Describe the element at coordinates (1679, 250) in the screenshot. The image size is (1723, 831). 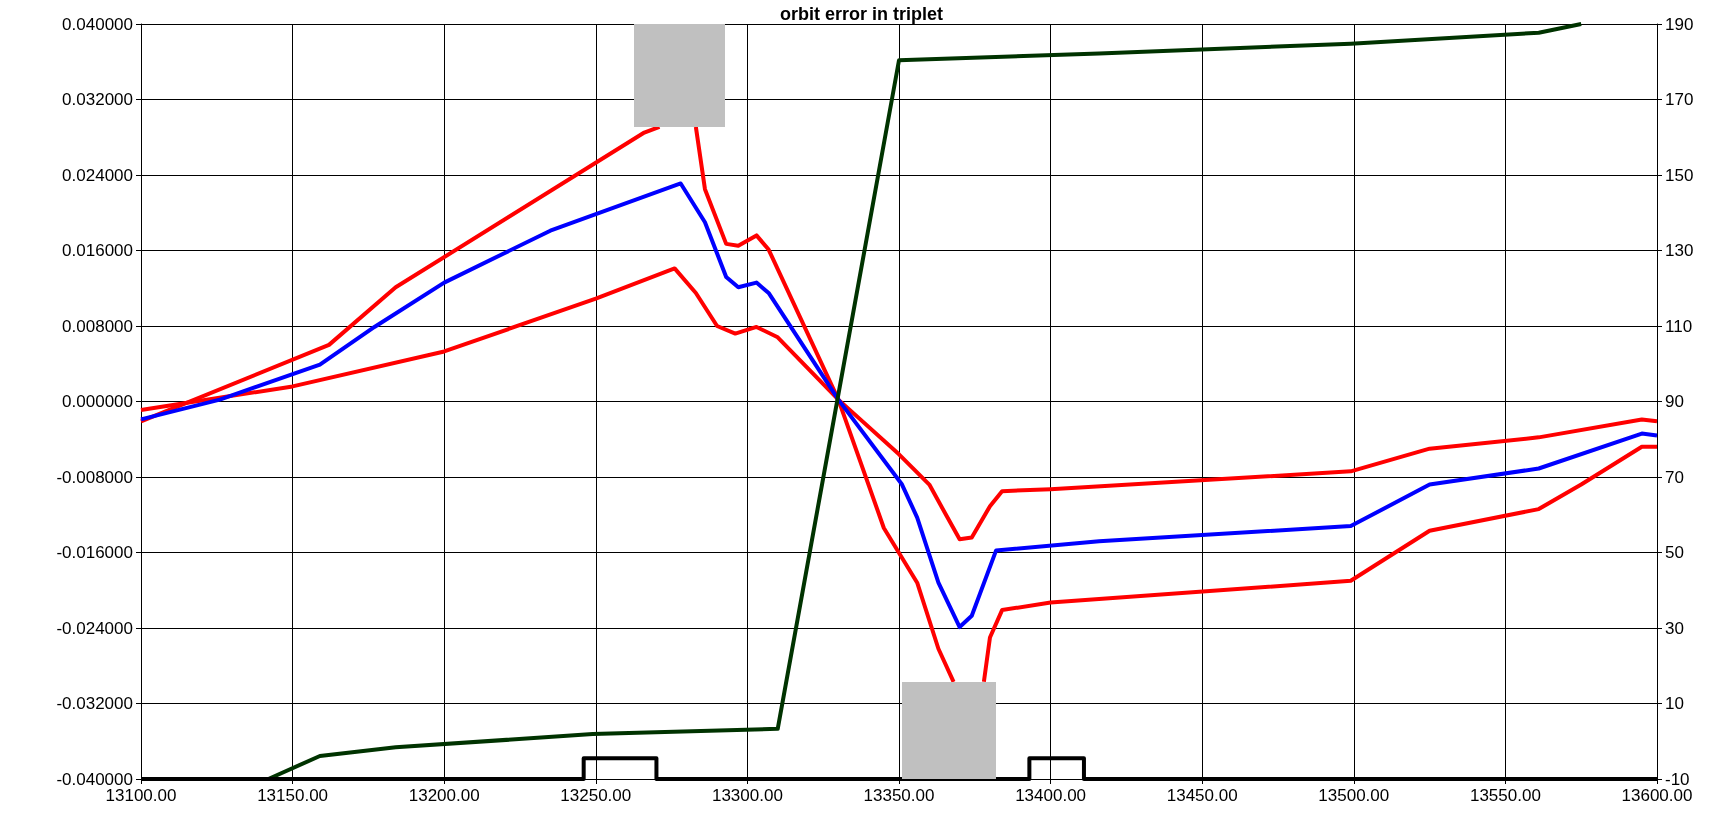
I see `y2-tick-label: 130` at that location.